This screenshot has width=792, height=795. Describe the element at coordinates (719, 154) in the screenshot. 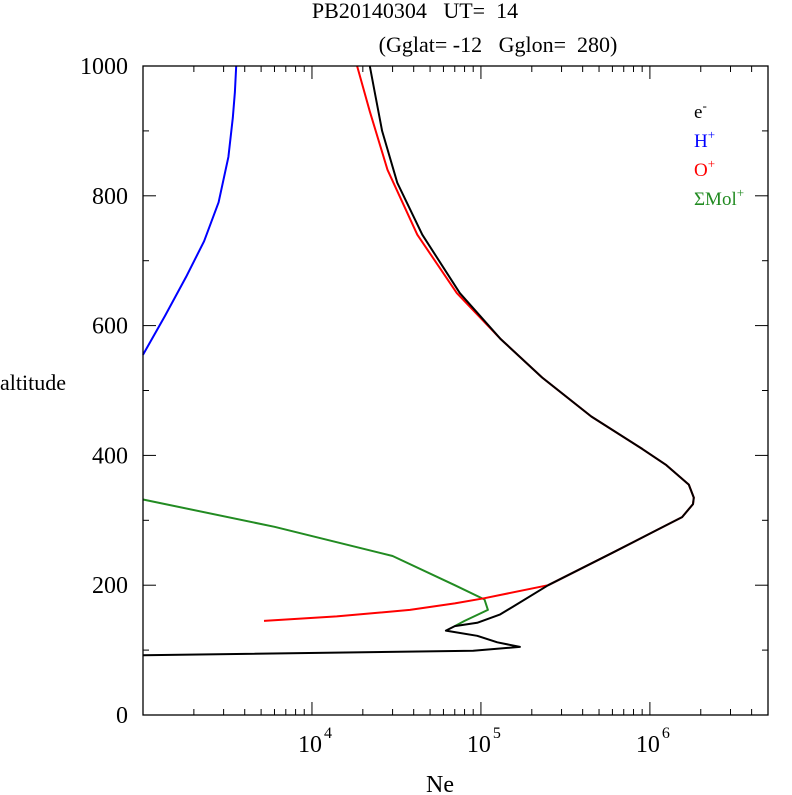

I see `legend: e- H+ O+ ΣMol+` at that location.